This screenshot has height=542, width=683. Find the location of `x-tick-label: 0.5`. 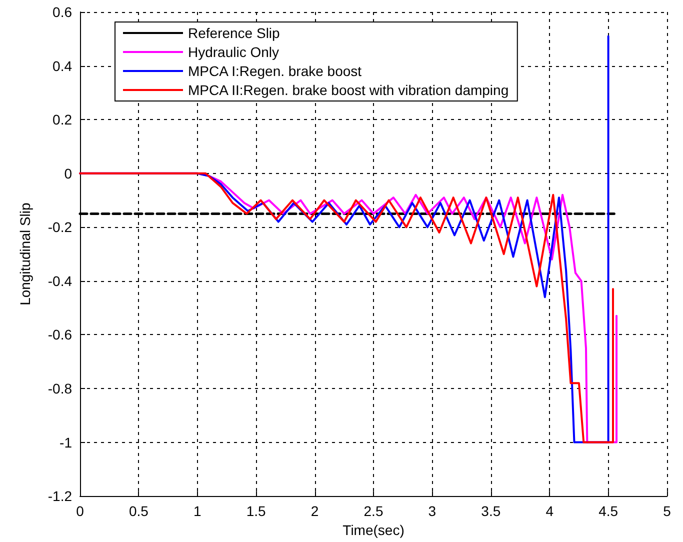

x-tick-label: 0.5 is located at coordinates (138, 511).